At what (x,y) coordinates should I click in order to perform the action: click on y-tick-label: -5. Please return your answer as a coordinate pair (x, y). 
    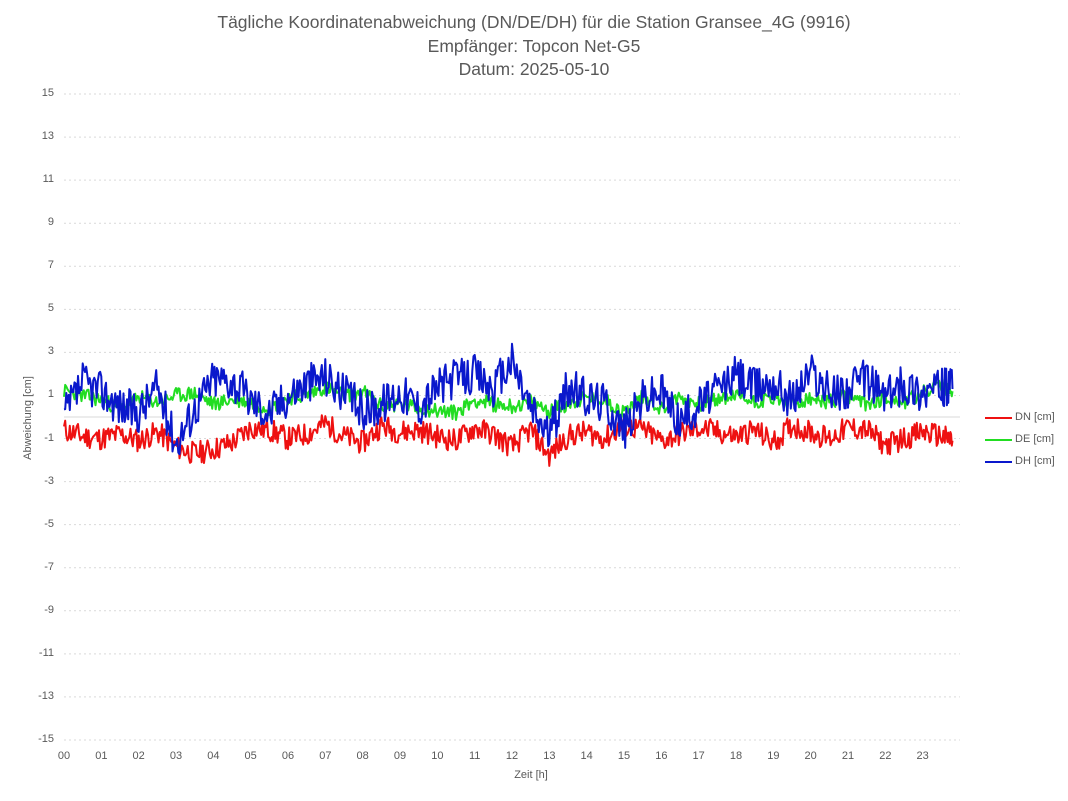
    Looking at the image, I should click on (49, 523).